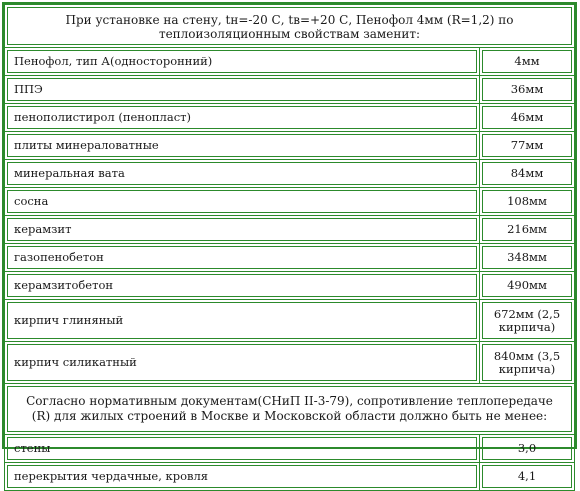 Image resolution: width=580 pixels, height=491 pixels. What do you see at coordinates (527, 173) in the screenshot?
I see `material-thickness: 84мм` at bounding box center [527, 173].